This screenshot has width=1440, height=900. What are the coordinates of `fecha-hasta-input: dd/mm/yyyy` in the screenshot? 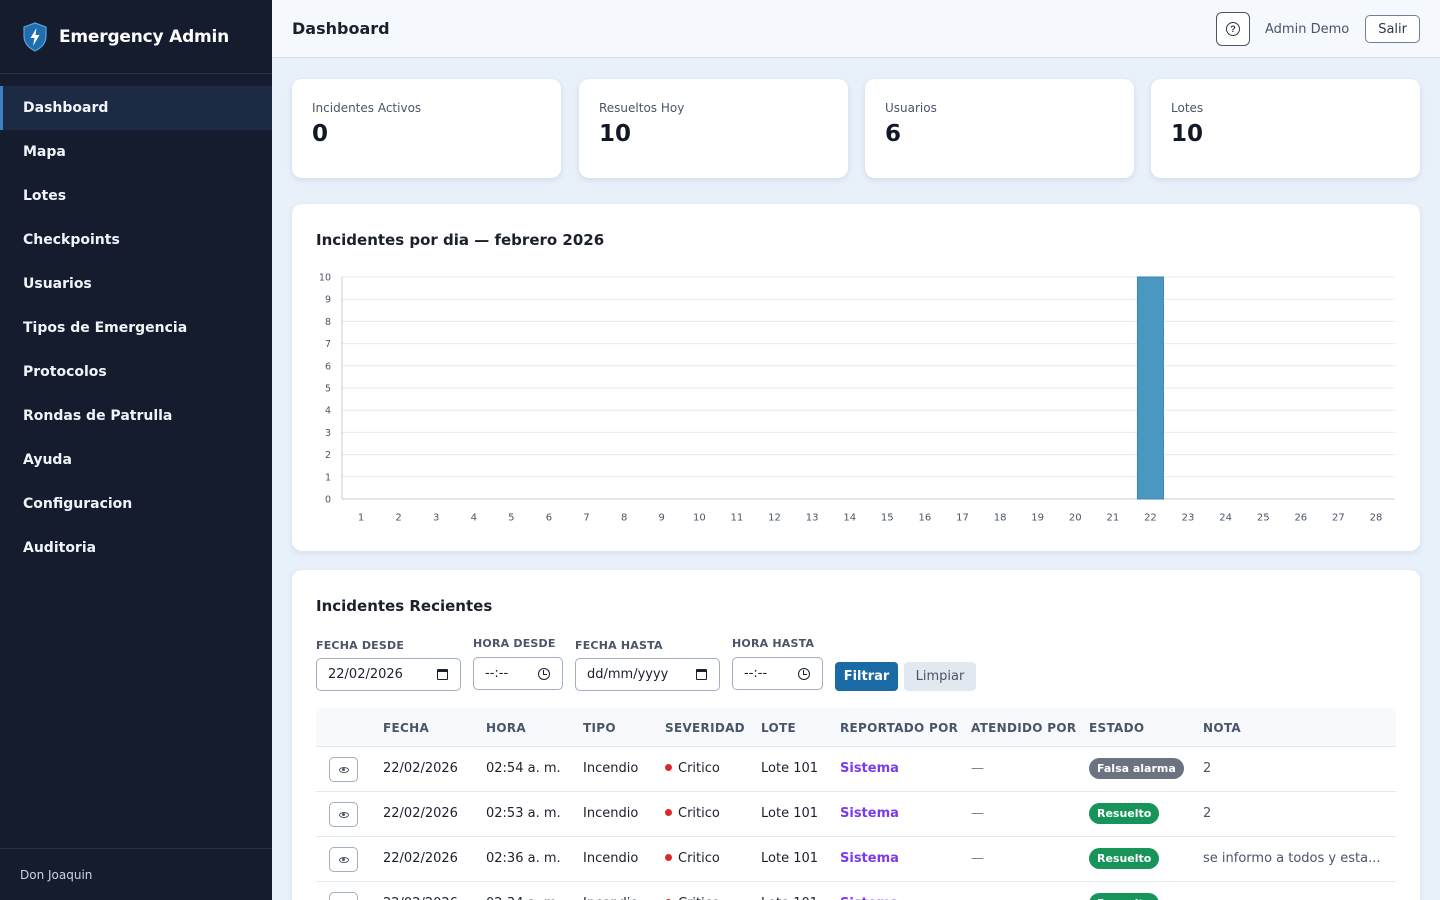 It's located at (647, 674).